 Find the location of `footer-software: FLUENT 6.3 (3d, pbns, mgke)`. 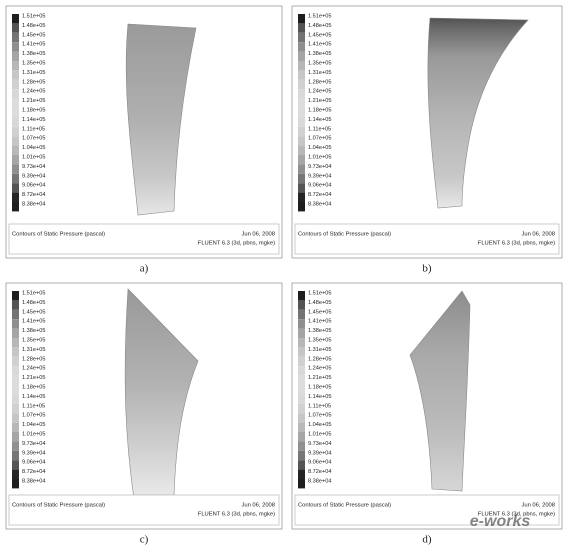

footer-software: FLUENT 6.3 (3d, pbns, mgke) is located at coordinates (516, 515).